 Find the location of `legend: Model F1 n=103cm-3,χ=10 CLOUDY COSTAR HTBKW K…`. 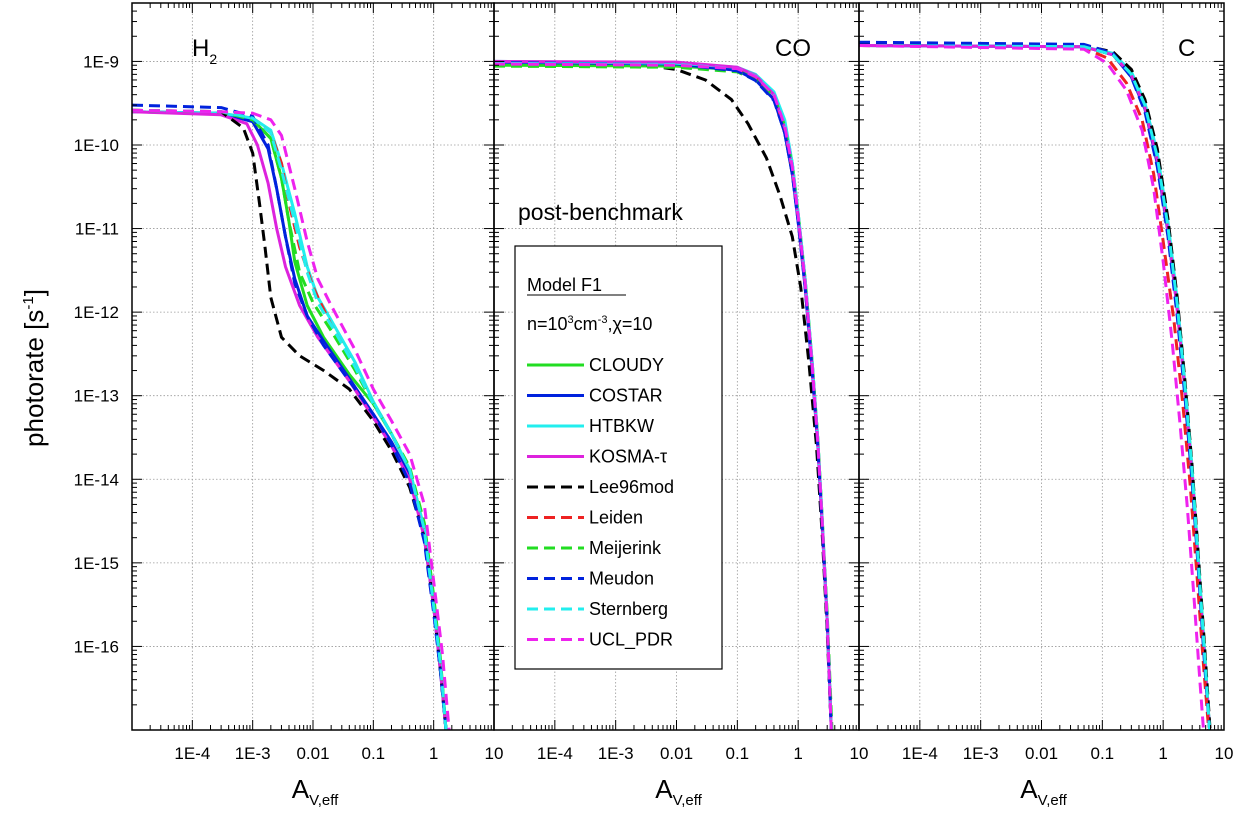

legend: Model F1 n=103cm-3,χ=10 CLOUDY COSTAR HTBKW K… is located at coordinates (618, 457).